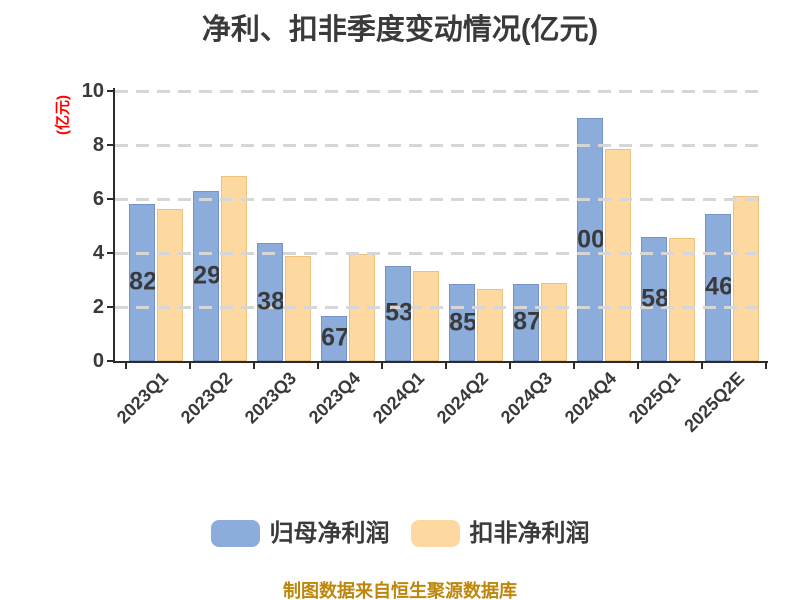  I want to click on x-tick-label-2023Q4: 2023Q4, so click(334, 398).